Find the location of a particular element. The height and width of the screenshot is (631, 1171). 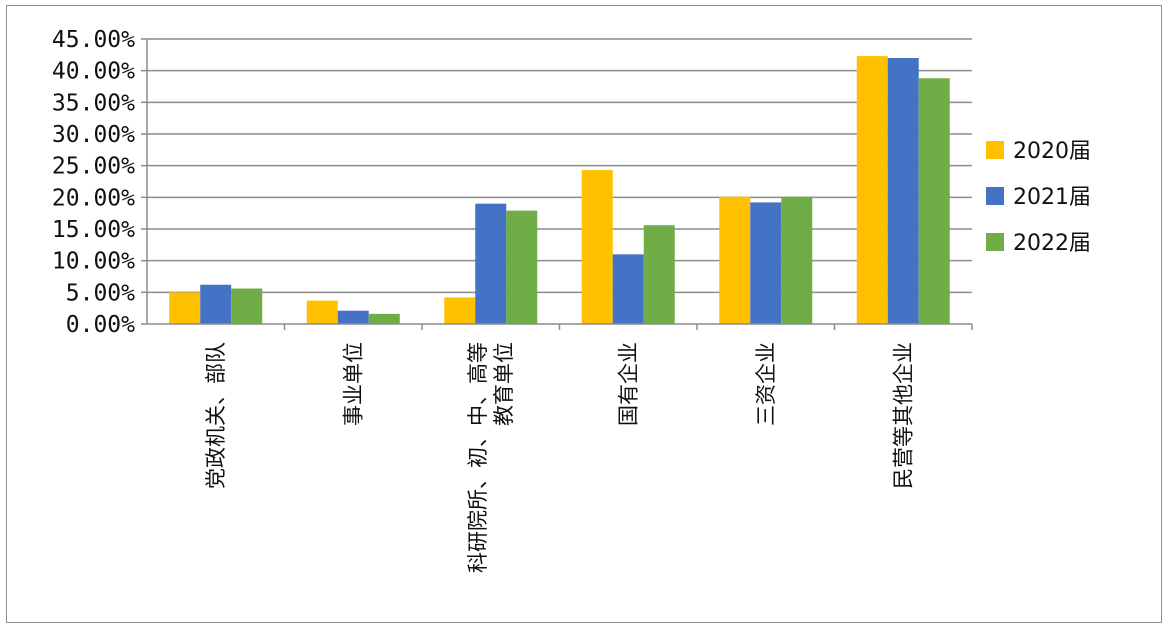

bar-2022届-2 is located at coordinates (522, 267).